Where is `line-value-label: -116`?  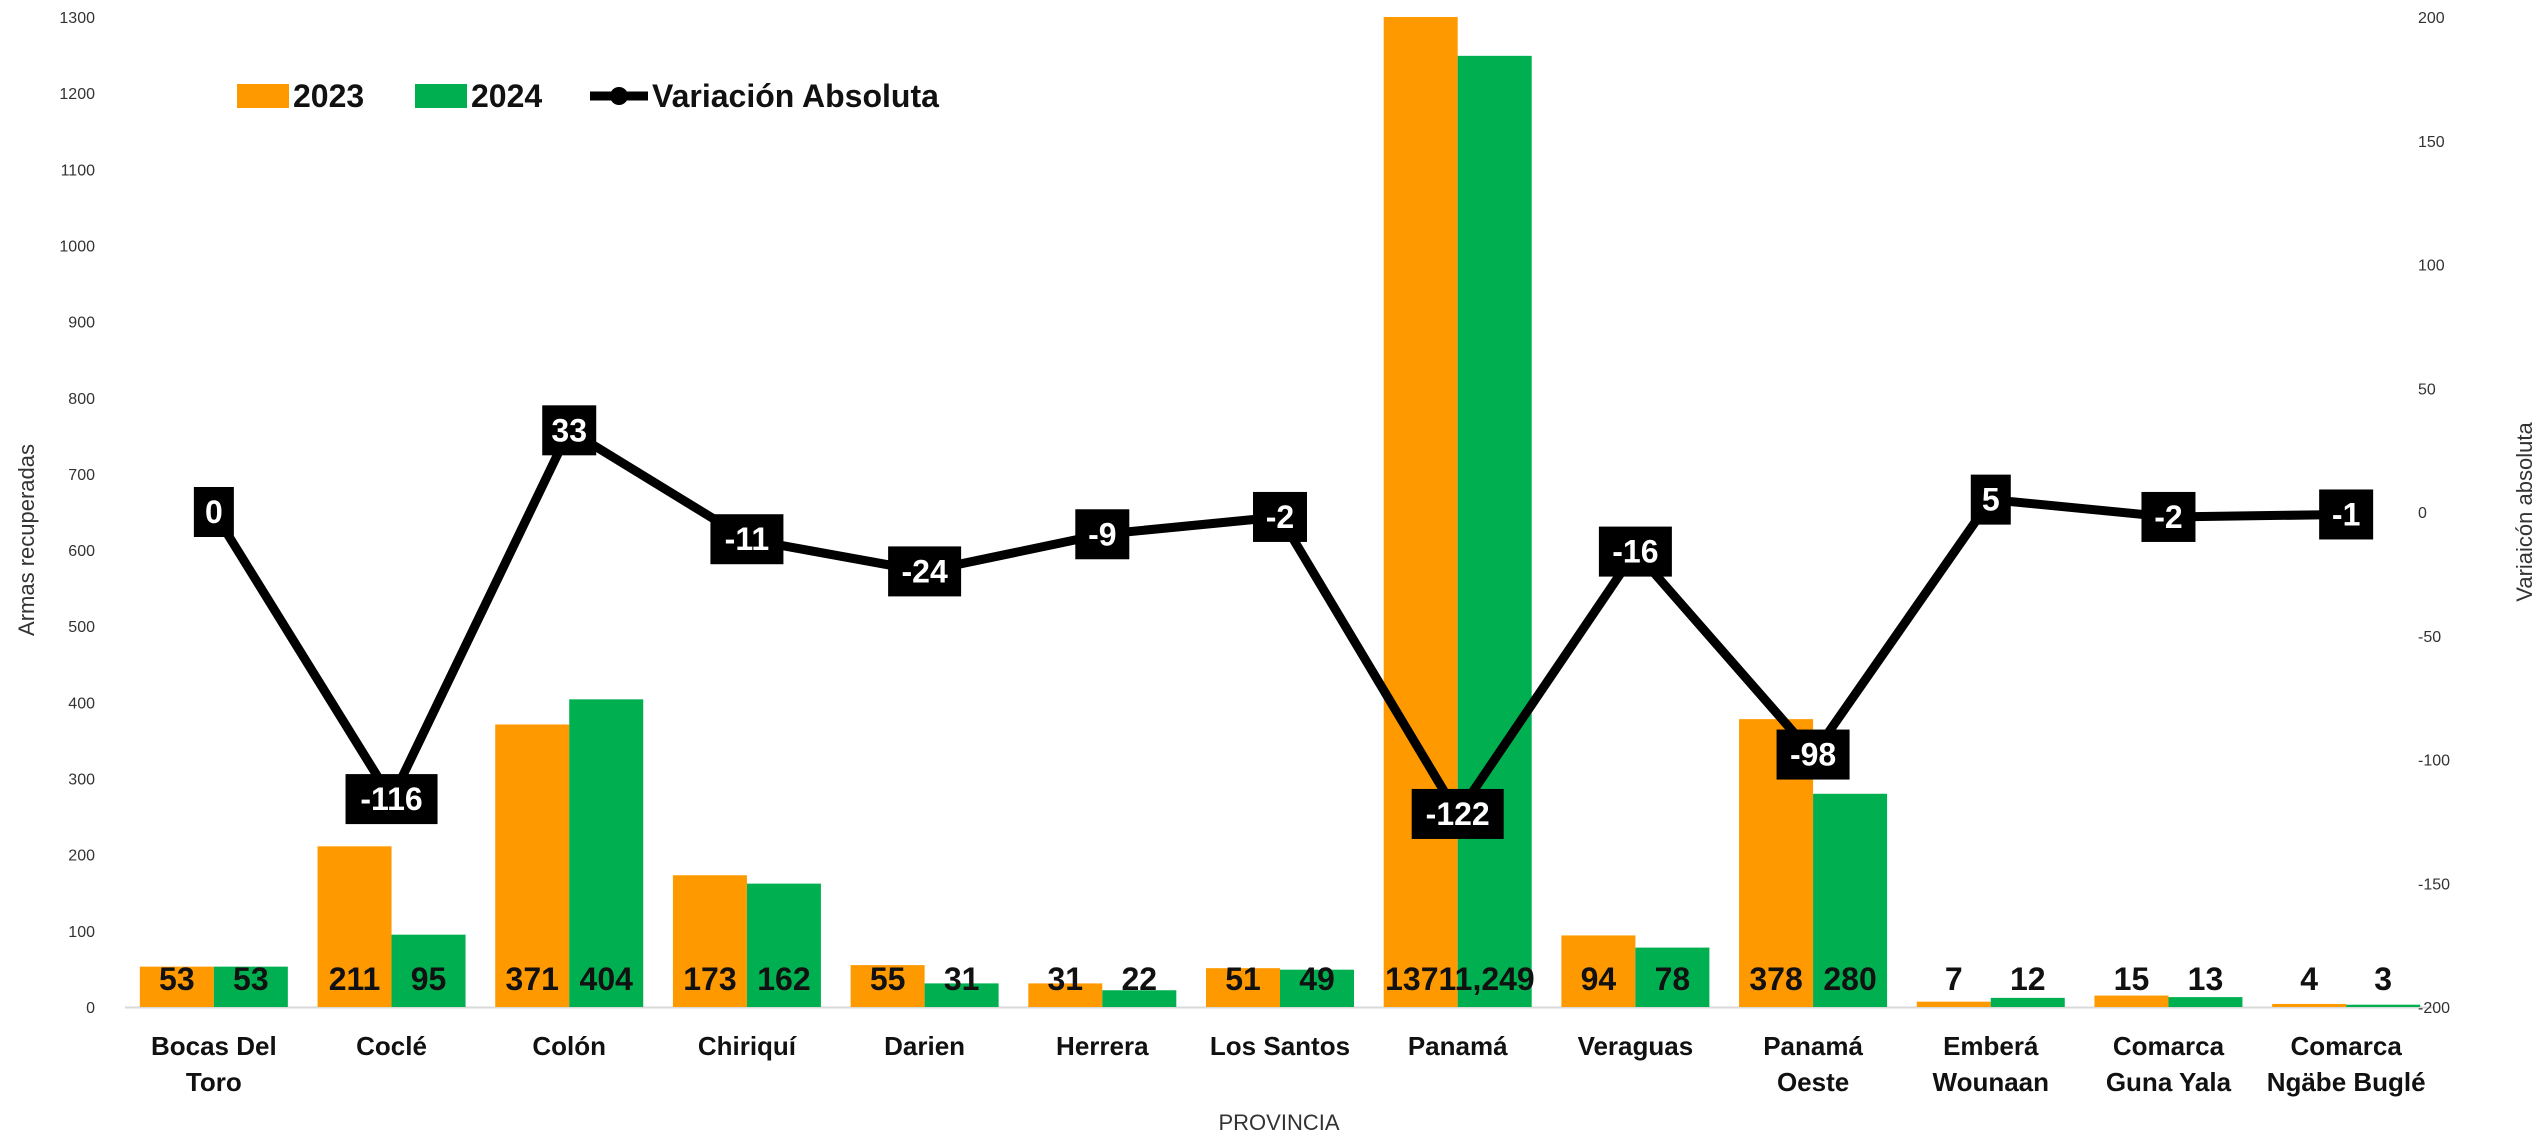 line-value-label: -116 is located at coordinates (391, 799).